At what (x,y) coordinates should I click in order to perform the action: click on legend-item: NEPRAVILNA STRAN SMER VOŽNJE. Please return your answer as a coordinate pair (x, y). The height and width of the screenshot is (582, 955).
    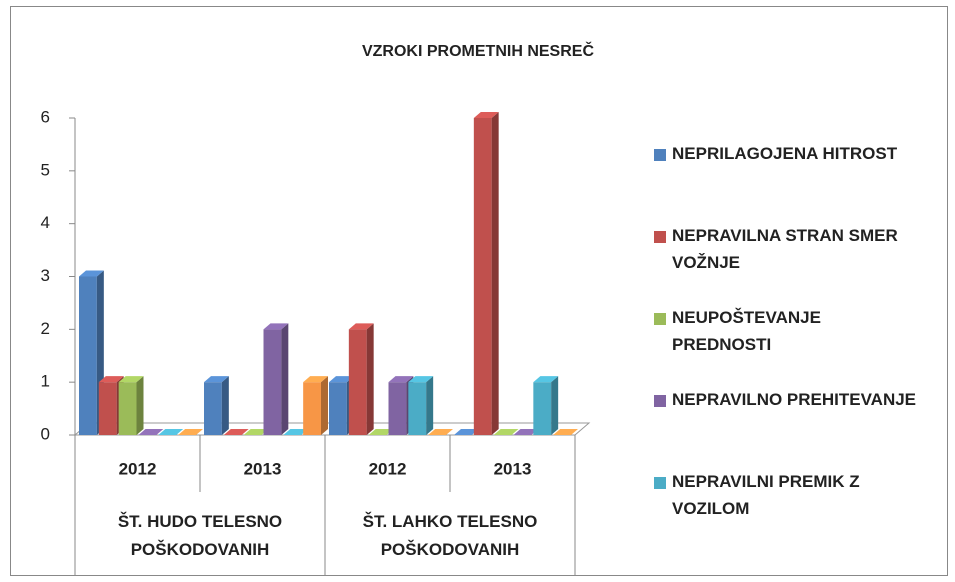
    Looking at the image, I should click on (783, 263).